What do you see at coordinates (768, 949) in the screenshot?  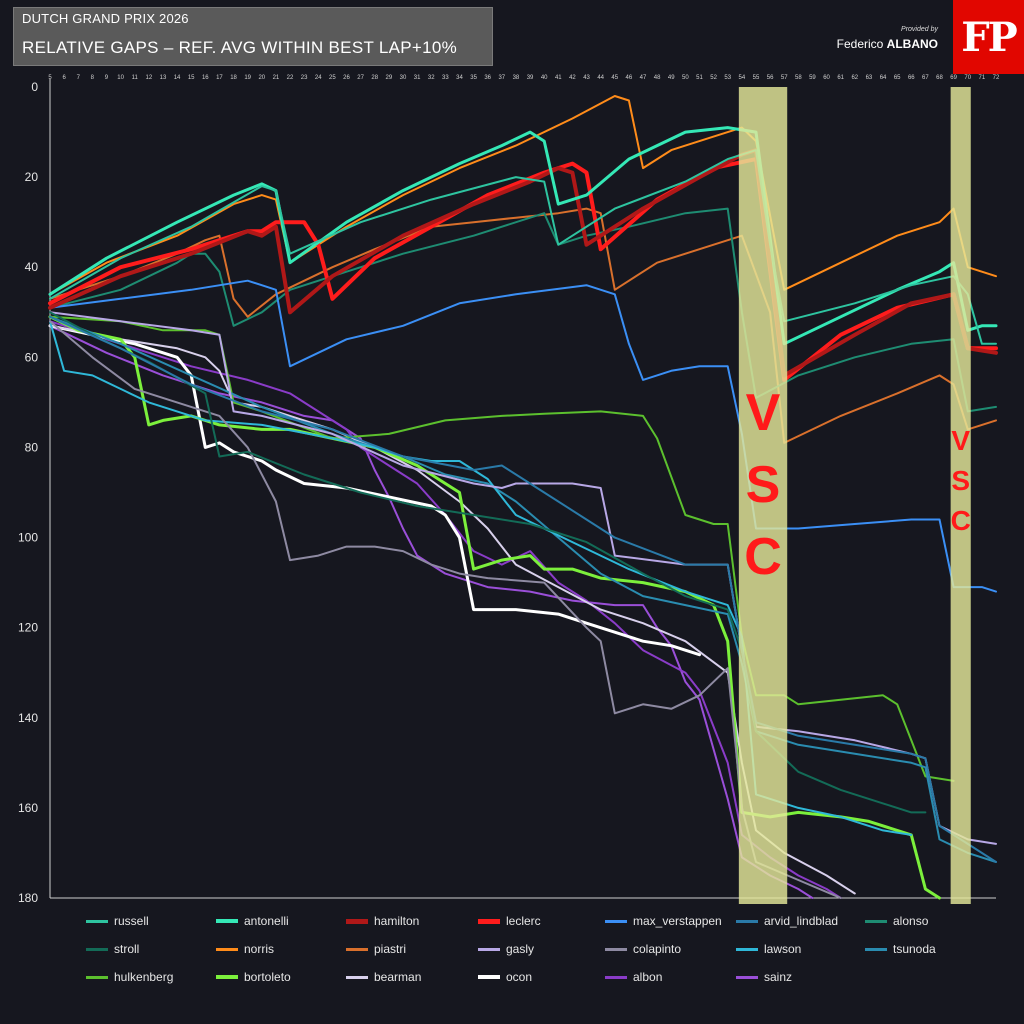 I see `legend-item-lawson: lawson` at bounding box center [768, 949].